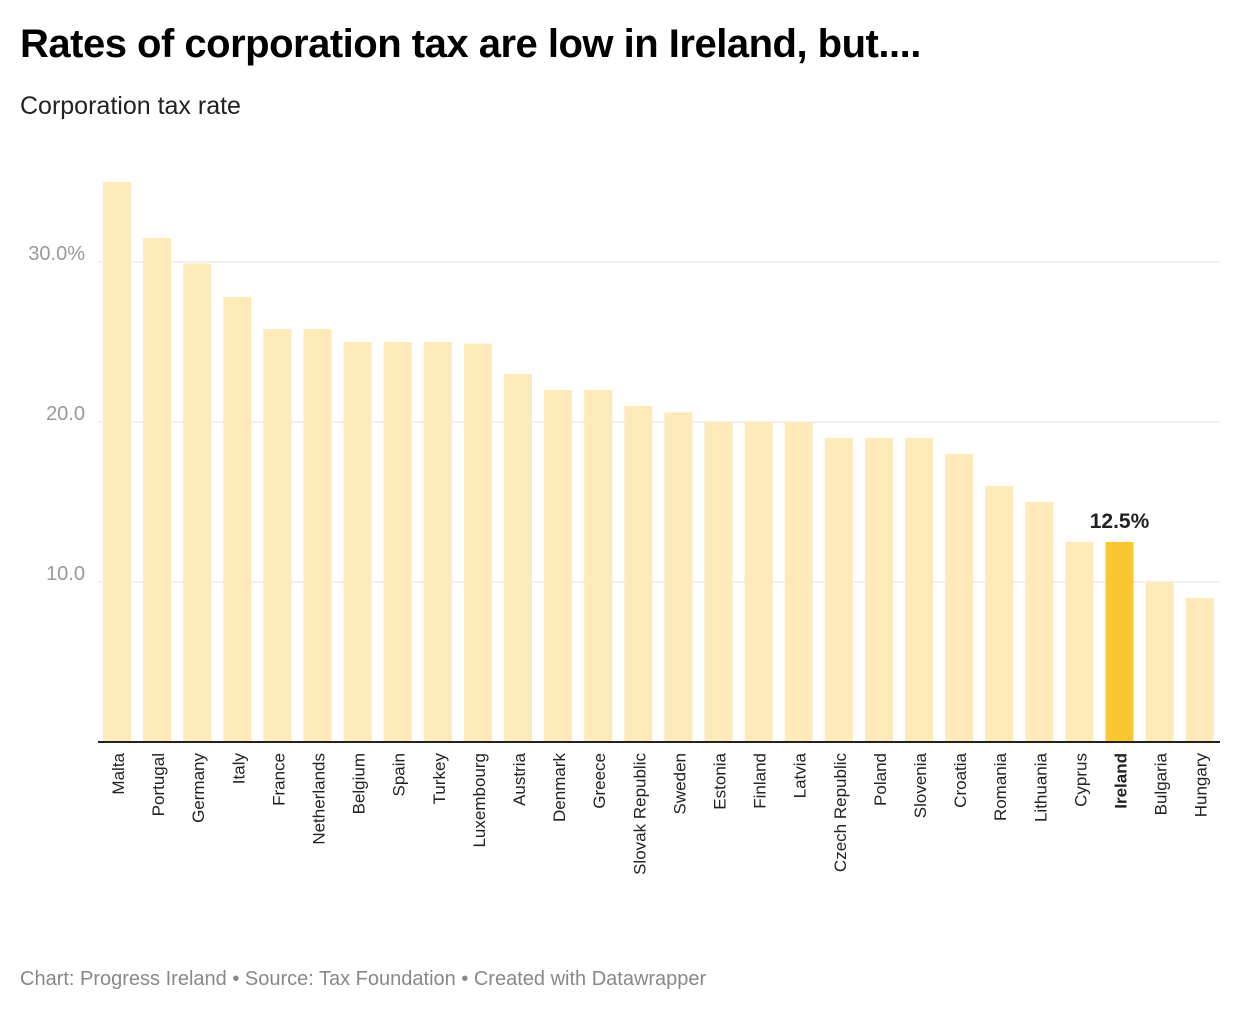  What do you see at coordinates (559, 787) in the screenshot?
I see `x-tick-label: Denmark` at bounding box center [559, 787].